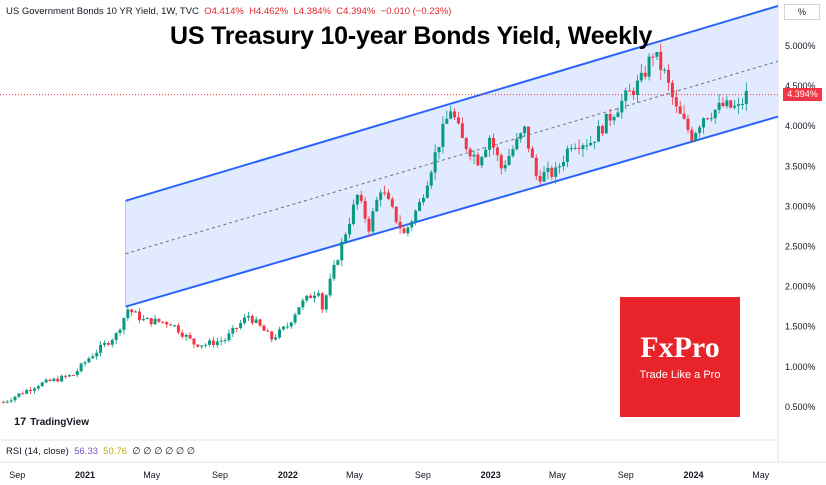 The image size is (826, 485). Describe the element at coordinates (800, 407) in the screenshot. I see `y-tick-label: 0.500%` at that location.